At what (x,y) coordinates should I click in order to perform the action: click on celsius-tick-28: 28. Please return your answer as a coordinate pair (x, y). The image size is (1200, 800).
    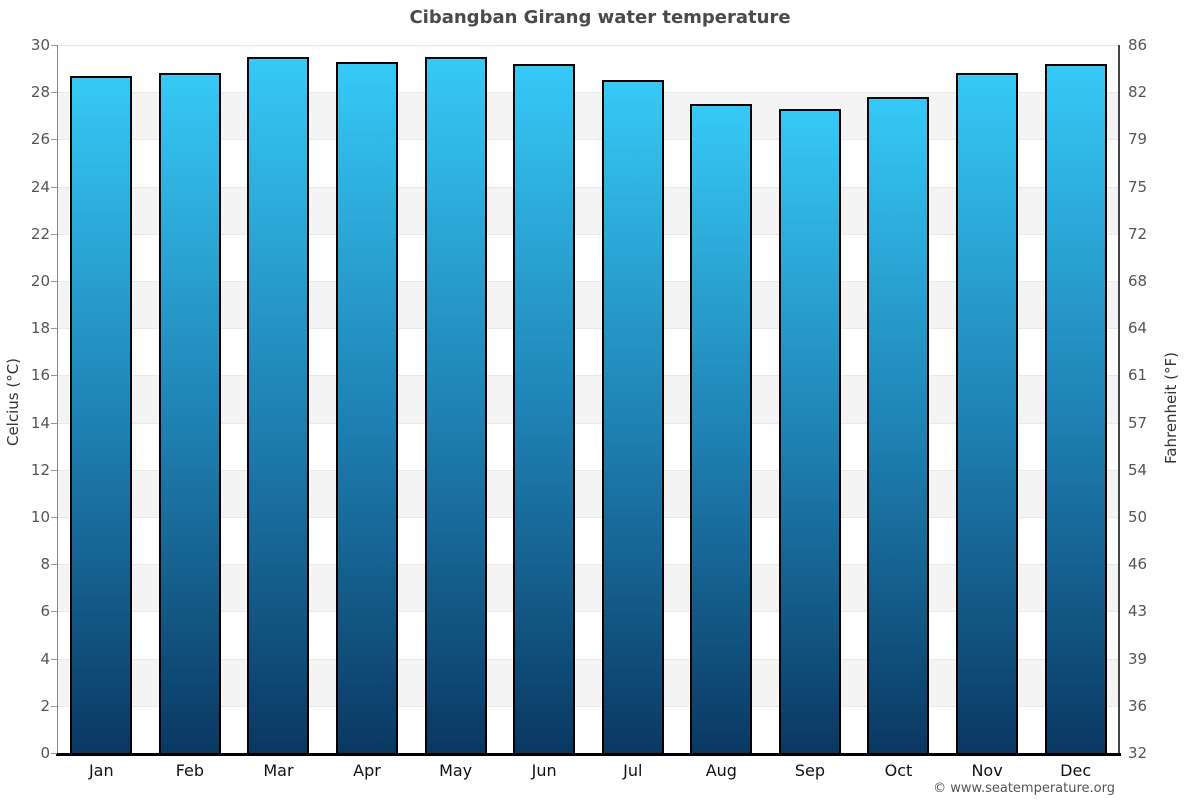
    Looking at the image, I should click on (40, 92).